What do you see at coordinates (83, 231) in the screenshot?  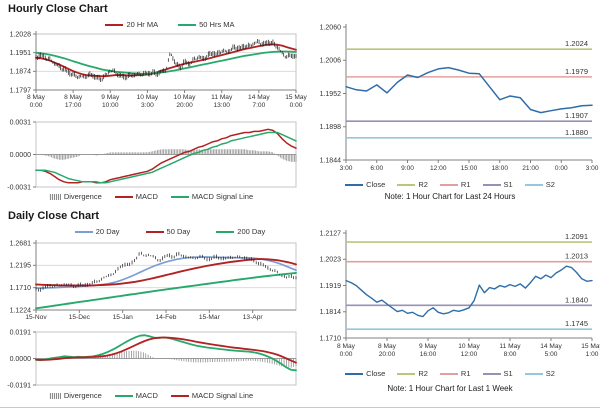 I see `ma20d-line-swatch` at bounding box center [83, 231].